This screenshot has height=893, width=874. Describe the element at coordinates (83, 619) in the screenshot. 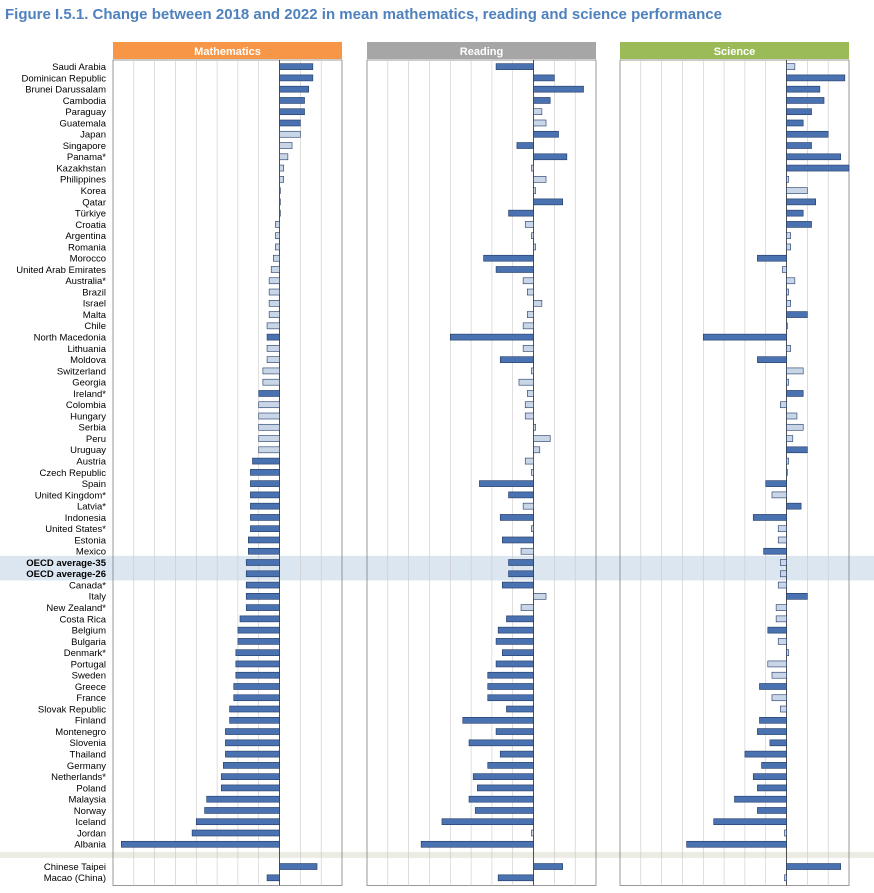

I see `country-label: Costa Rica` at that location.